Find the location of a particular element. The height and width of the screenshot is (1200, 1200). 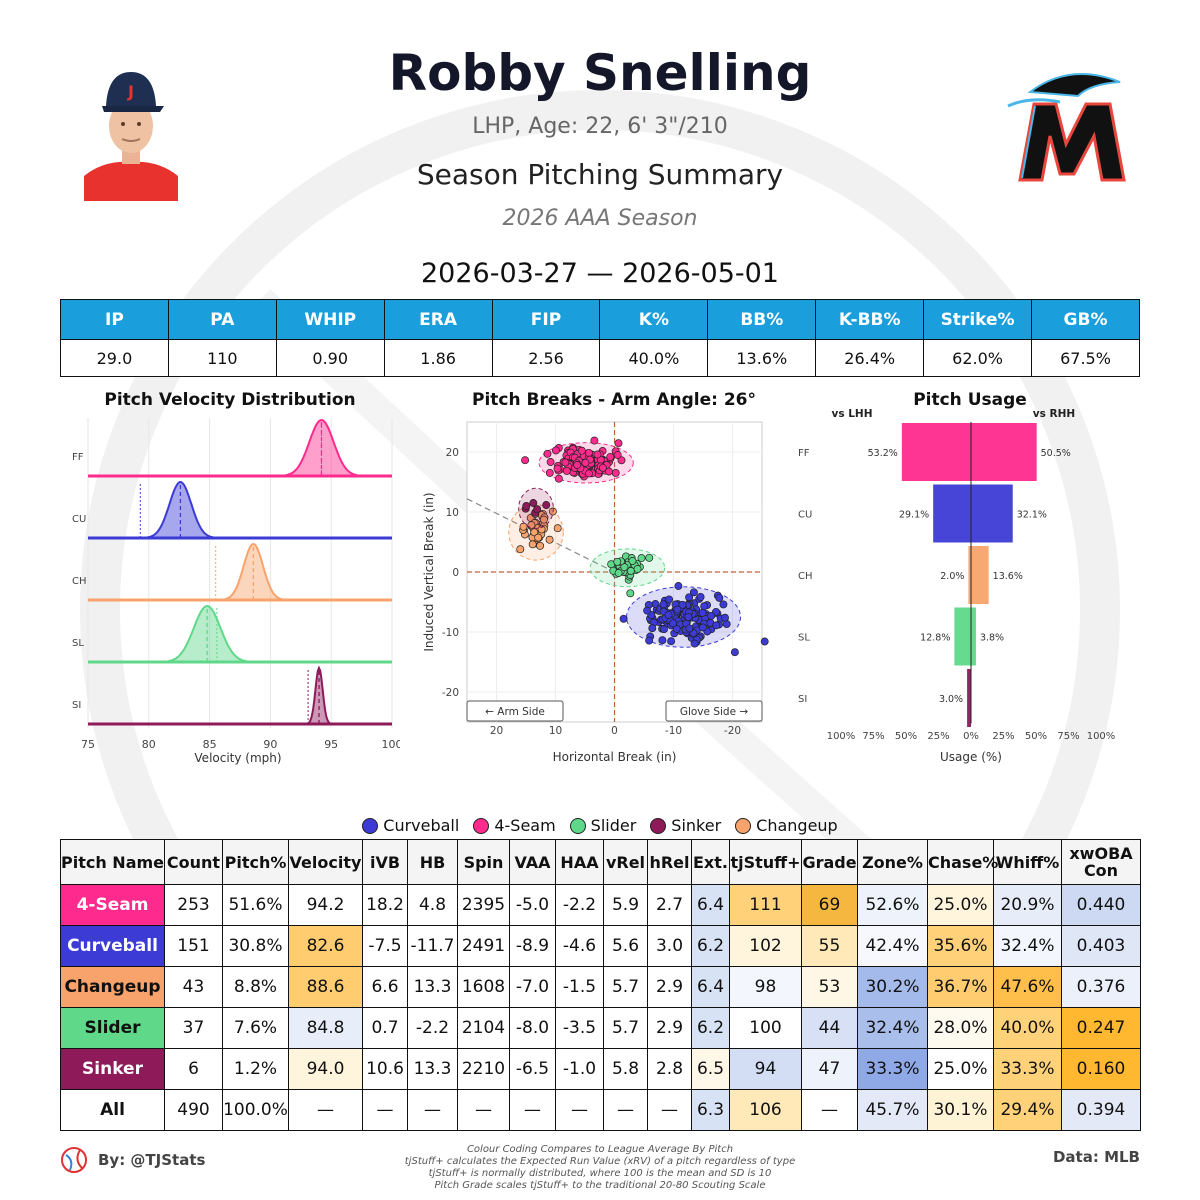

pitch-table-cell: 35.6% is located at coordinates (960, 946).